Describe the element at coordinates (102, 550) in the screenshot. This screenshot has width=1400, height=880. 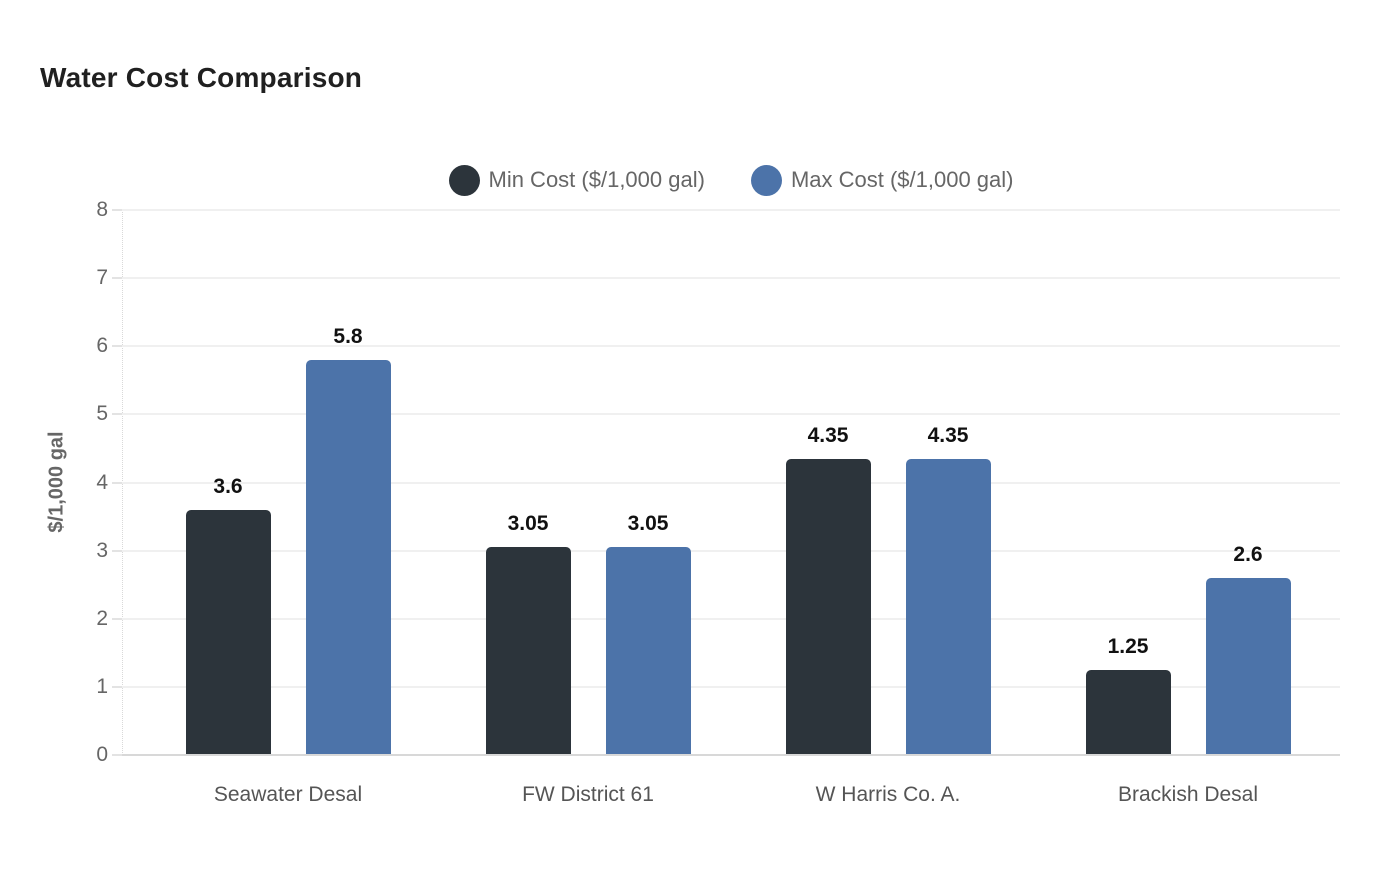
I see `y-axis-tick-label: 3` at that location.